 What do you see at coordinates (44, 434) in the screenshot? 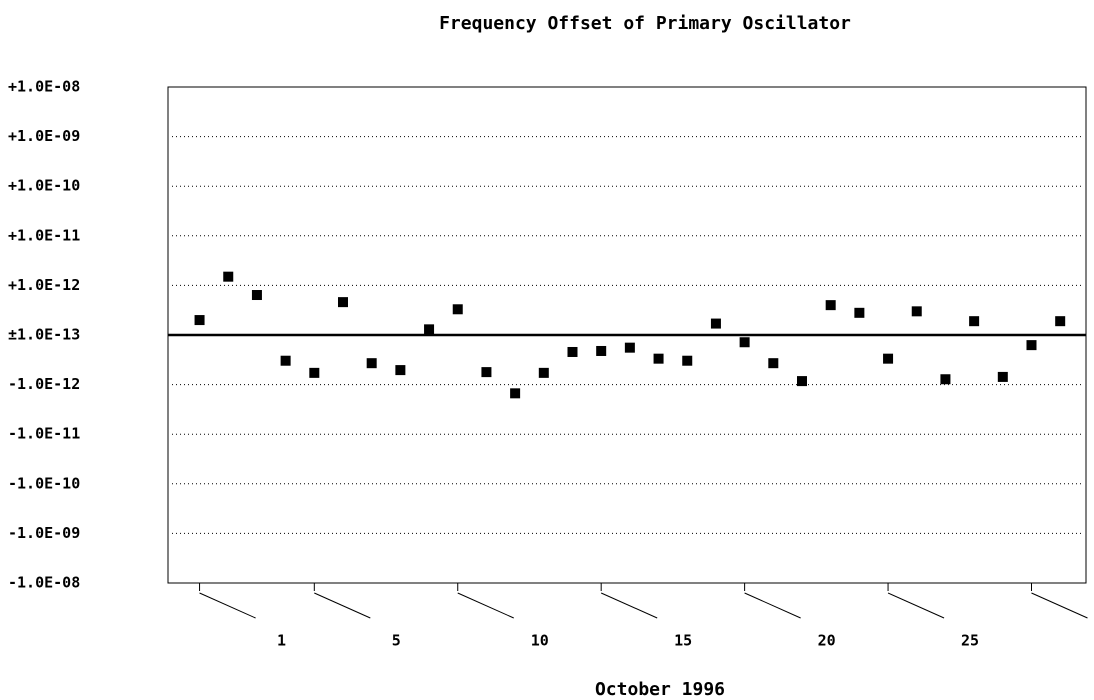
I see `y-tick-label: -1.0E-11` at bounding box center [44, 434].